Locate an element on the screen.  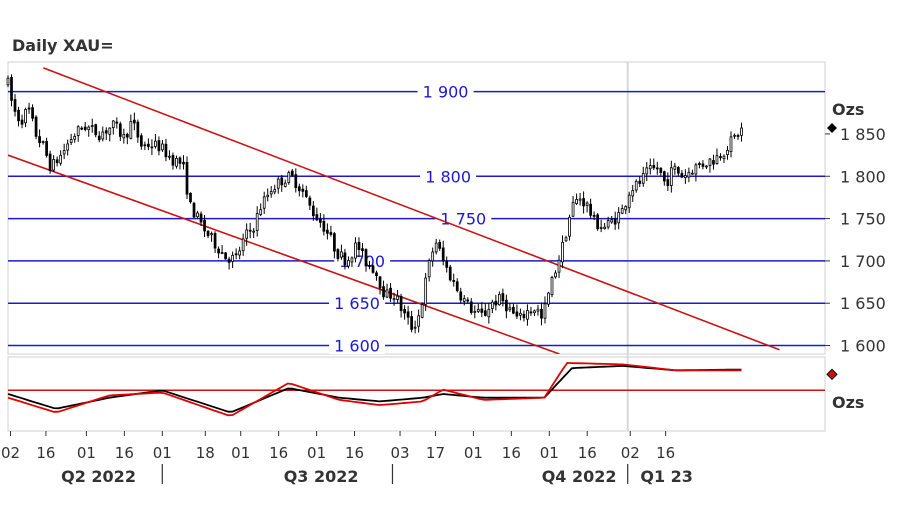
y-tick-label: 1 700 is located at coordinates (863, 261).